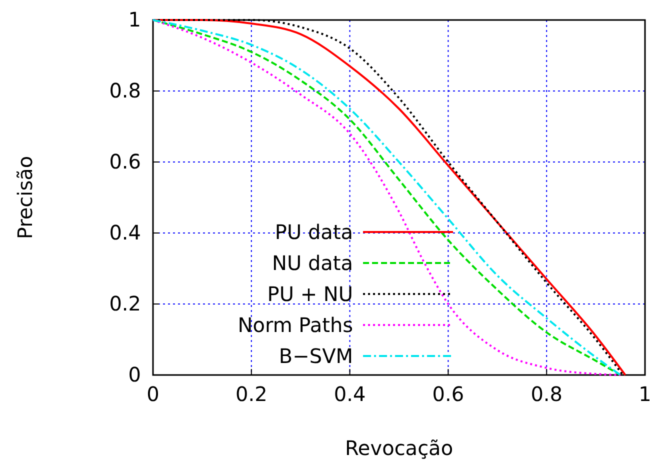 The height and width of the screenshot is (466, 651). What do you see at coordinates (448, 394) in the screenshot?
I see `x-tick-label: 0.6` at bounding box center [448, 394].